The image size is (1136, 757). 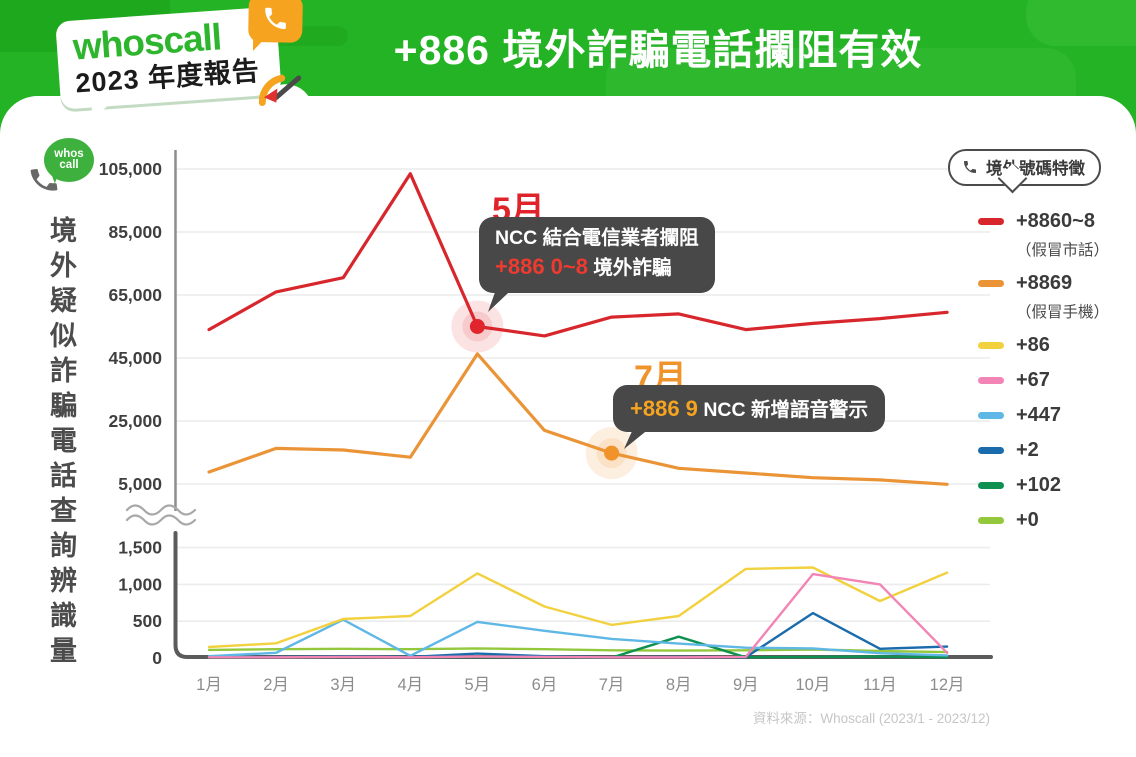 What do you see at coordinates (664, 408) in the screenshot?
I see `july-callout-highlight: +886 9` at bounding box center [664, 408].